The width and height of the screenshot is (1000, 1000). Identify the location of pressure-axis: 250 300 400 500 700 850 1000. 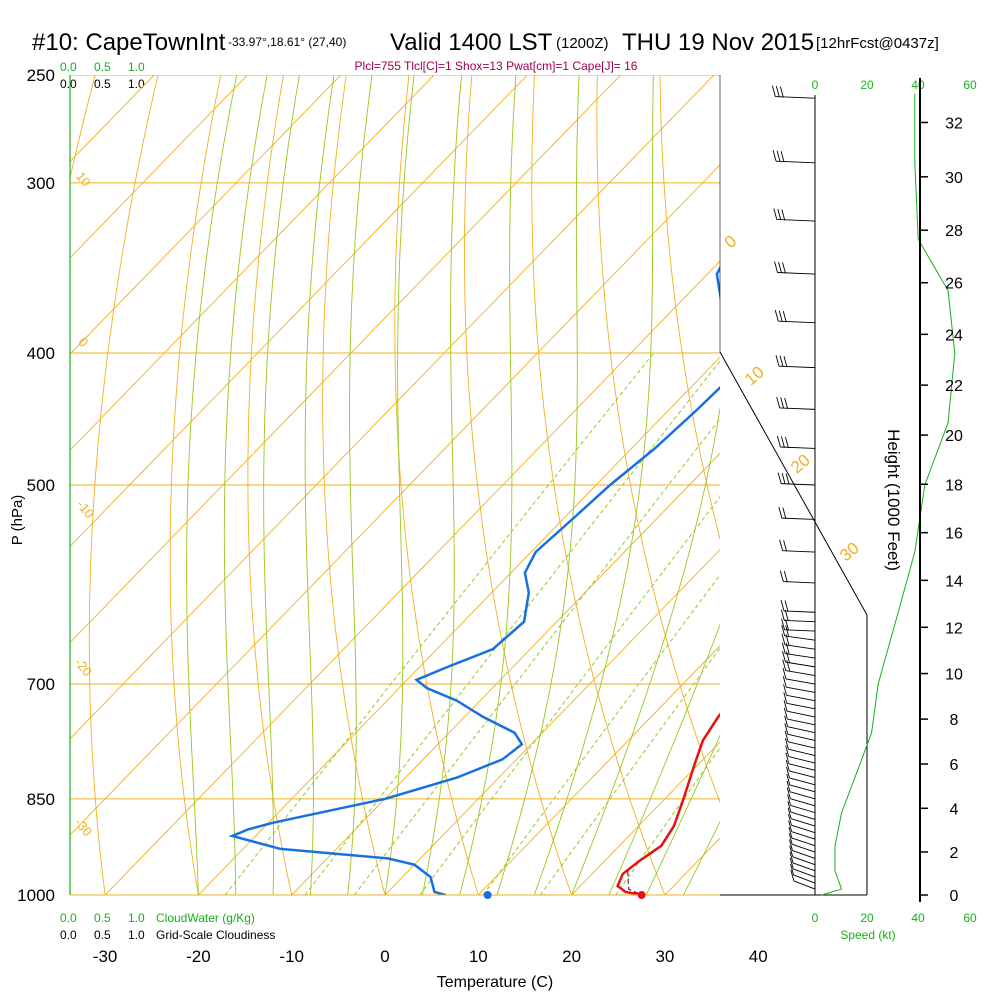
(36, 485).